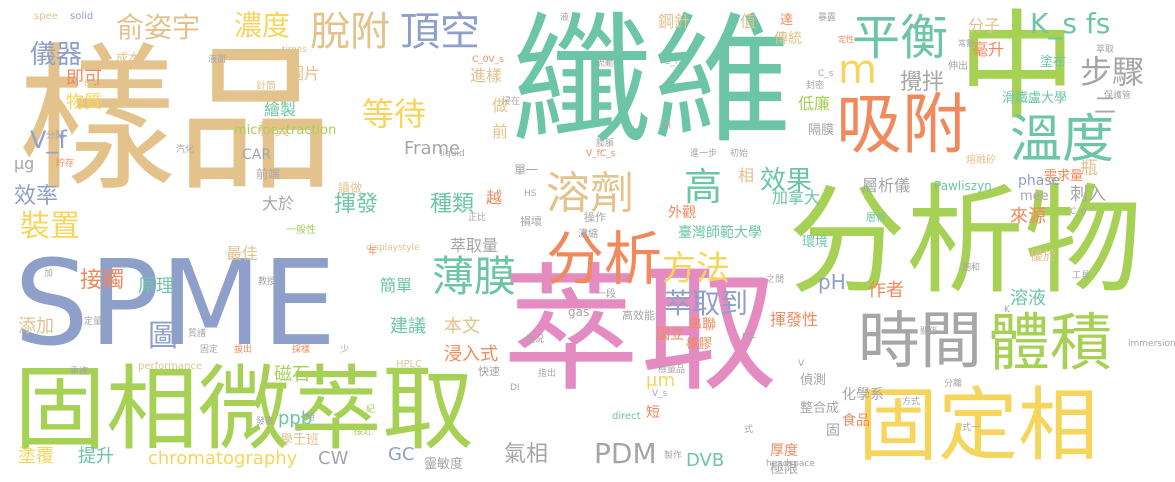  Describe the element at coordinates (1112, 72) in the screenshot. I see `word-bozou: 步驟` at that location.